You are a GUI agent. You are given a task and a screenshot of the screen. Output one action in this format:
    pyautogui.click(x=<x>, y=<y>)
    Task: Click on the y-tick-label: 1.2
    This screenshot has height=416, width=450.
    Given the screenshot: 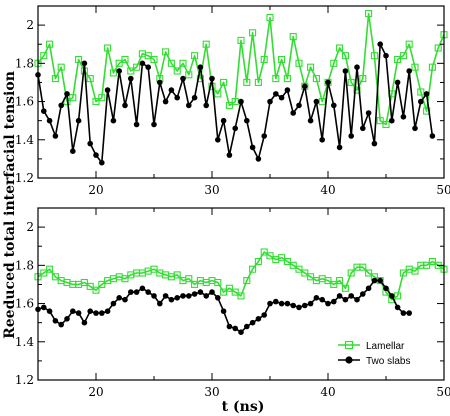 What is the action you would take?
    pyautogui.click(x=24, y=178)
    